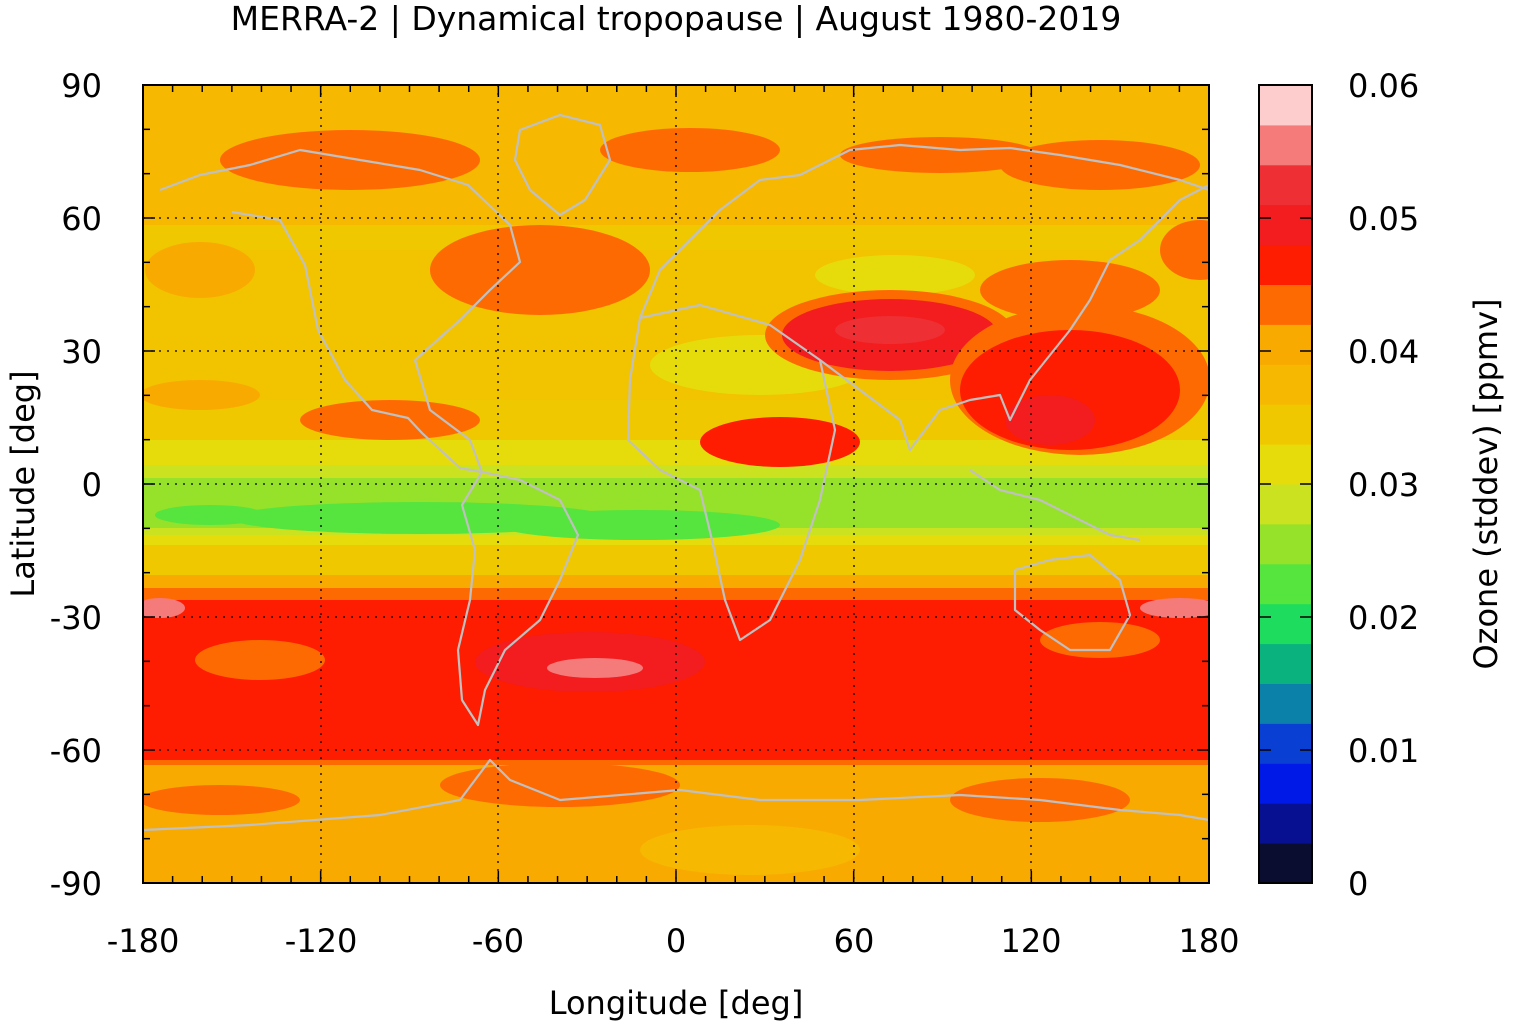 This screenshot has width=1519, height=1029. Describe the element at coordinates (81, 352) in the screenshot. I see `y-tick-label: 30` at that location.